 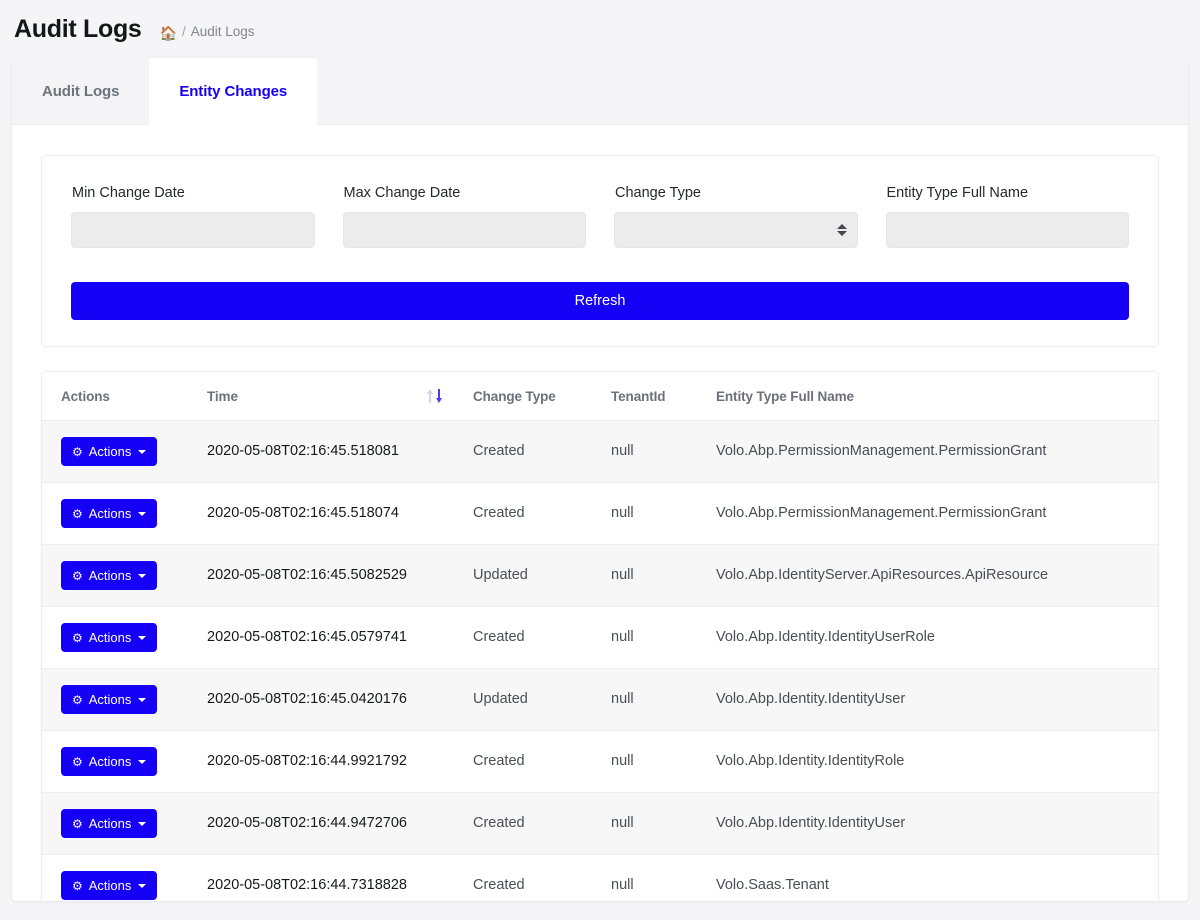 What do you see at coordinates (168, 33) in the screenshot?
I see `home-icon: 🏠` at bounding box center [168, 33].